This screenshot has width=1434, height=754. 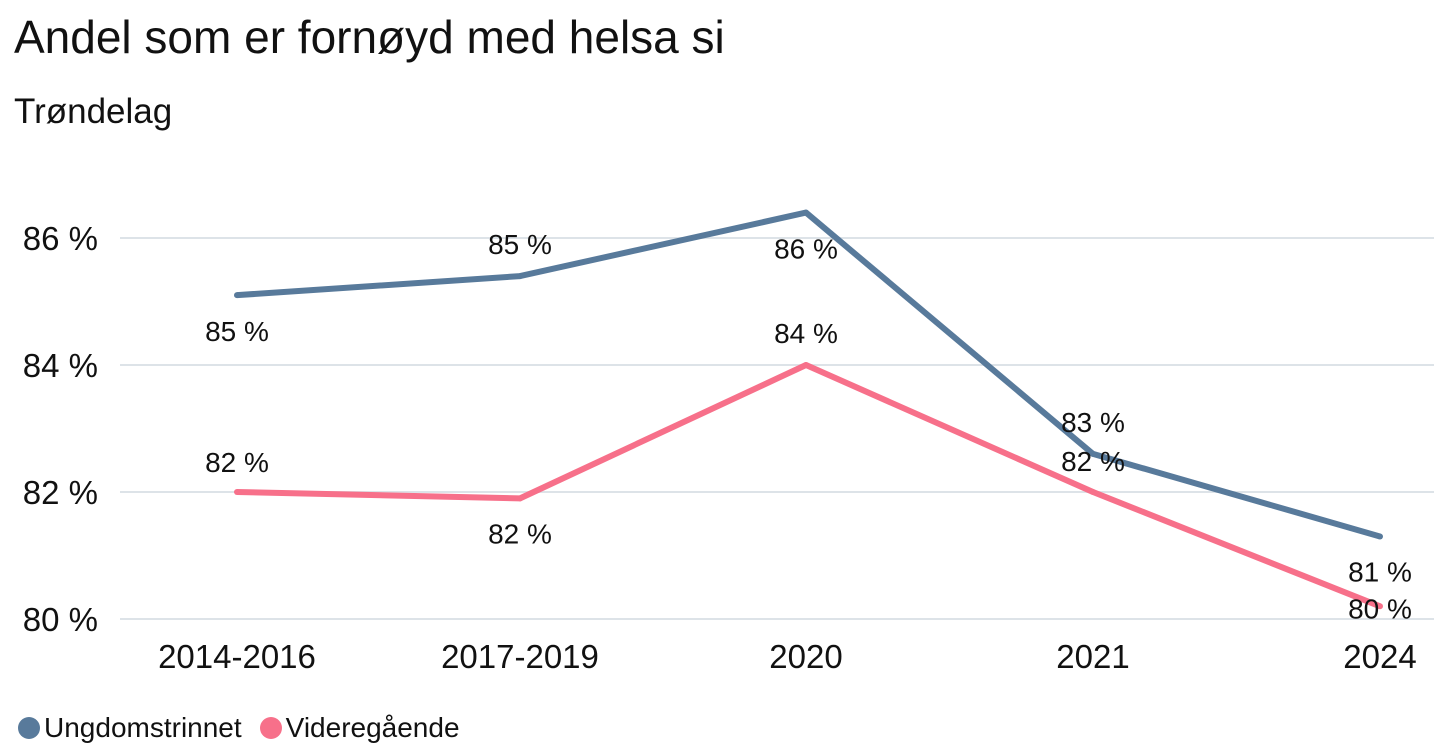 What do you see at coordinates (520, 656) in the screenshot?
I see `x-tick-label: 2017-2019` at bounding box center [520, 656].